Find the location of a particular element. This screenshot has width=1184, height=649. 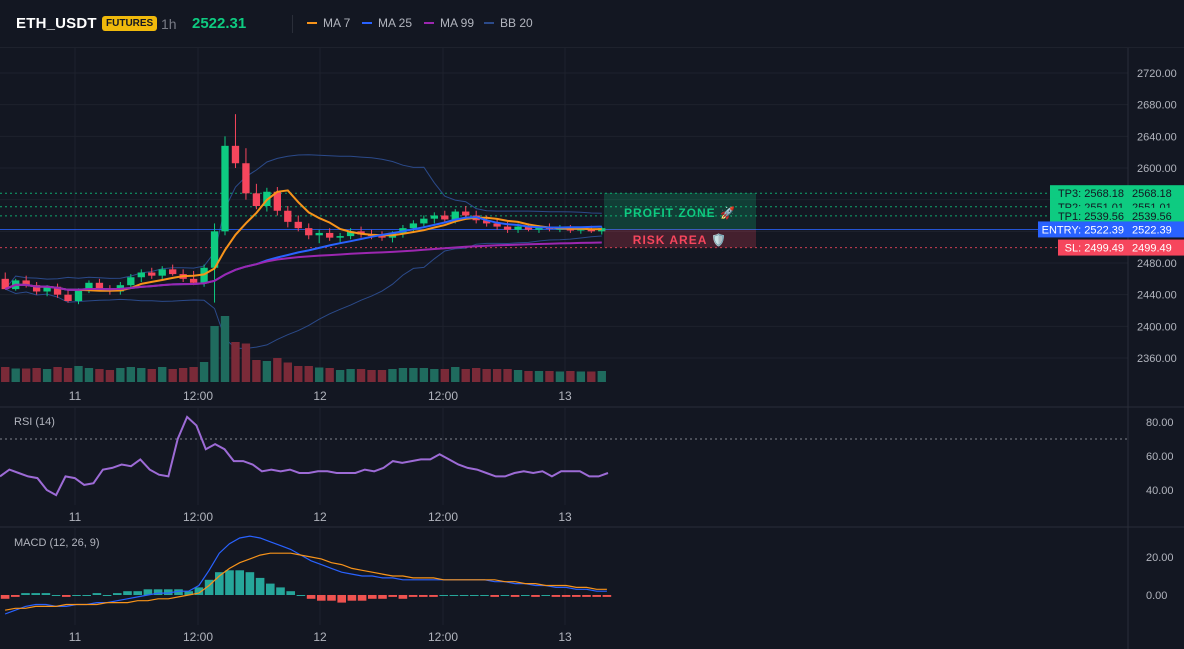

bb20-swatch-icon is located at coordinates (489, 22).